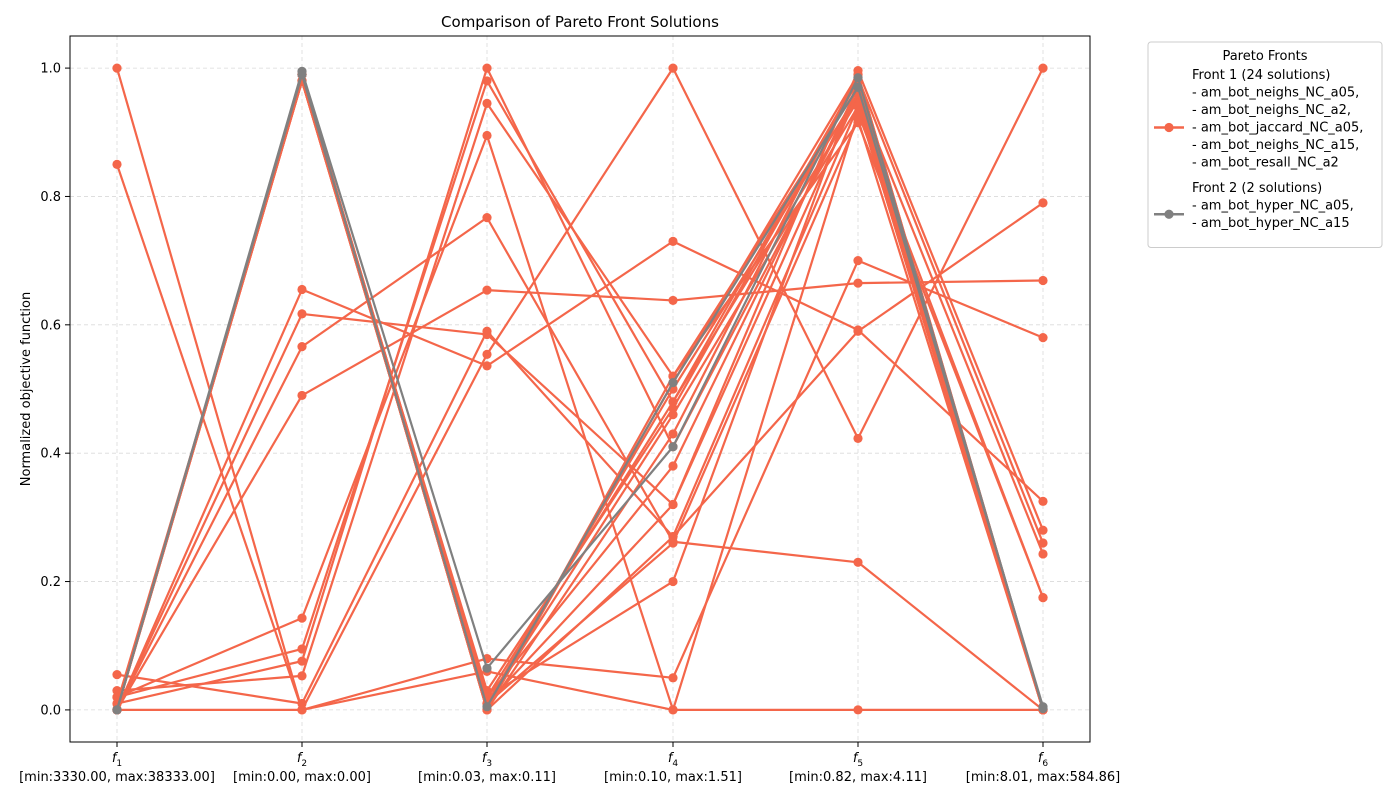 This screenshot has width=1400, height=800. I want to click on legend-box, so click(1265, 144).